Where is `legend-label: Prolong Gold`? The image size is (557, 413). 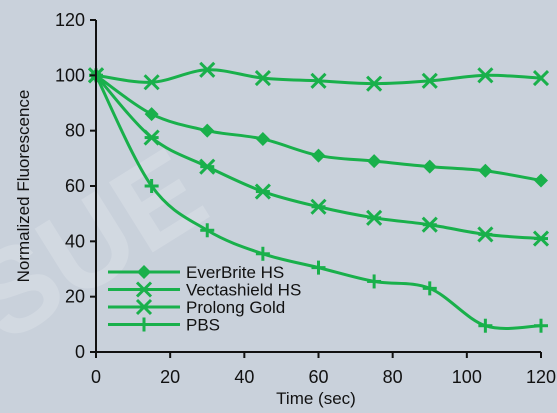
legend-label: Prolong Gold is located at coordinates (235, 307).